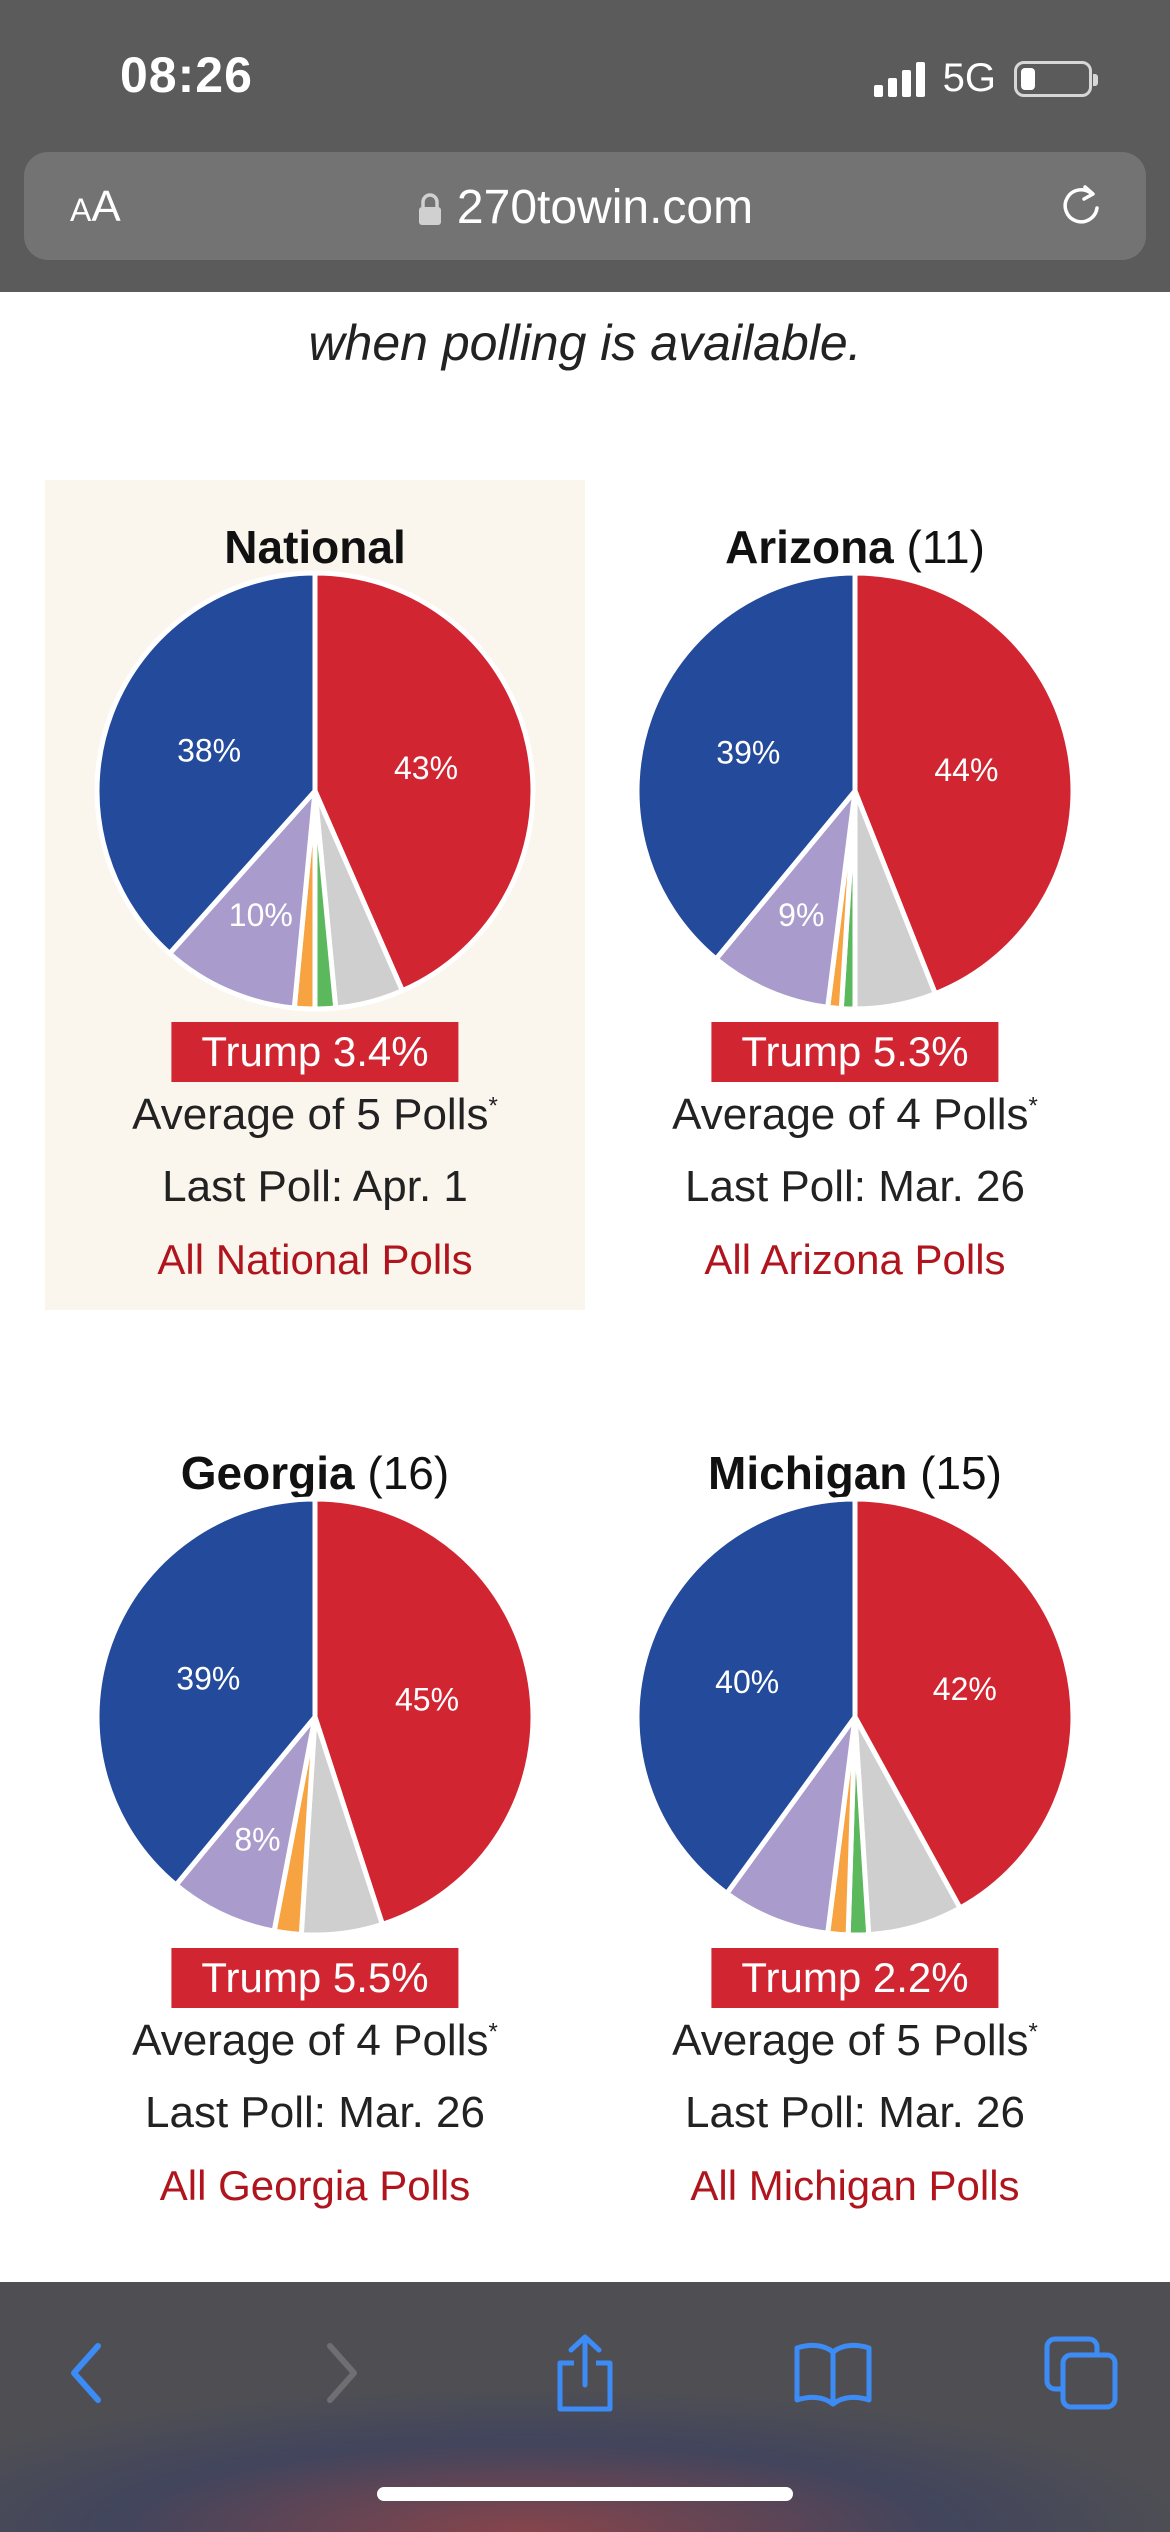  Describe the element at coordinates (855, 1052) in the screenshot. I see `lead-badge: Trump 5.3%` at that location.